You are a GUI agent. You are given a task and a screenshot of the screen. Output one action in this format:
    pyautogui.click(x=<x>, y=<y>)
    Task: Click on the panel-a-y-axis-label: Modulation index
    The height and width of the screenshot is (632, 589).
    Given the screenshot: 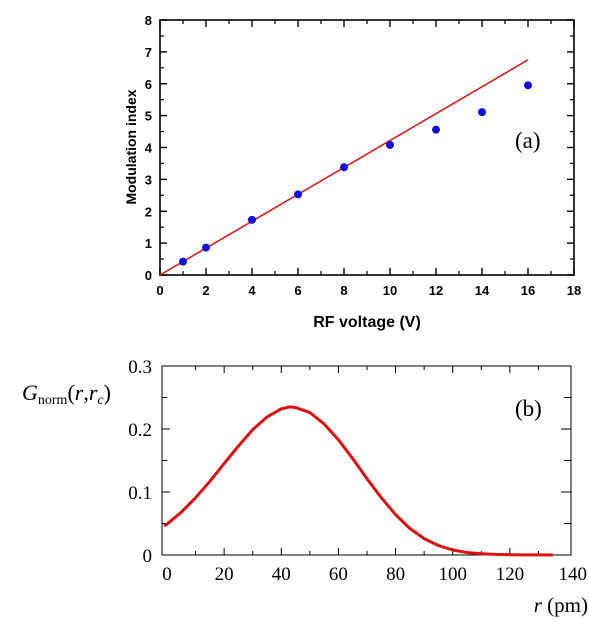 What is the action you would take?
    pyautogui.click(x=131, y=146)
    